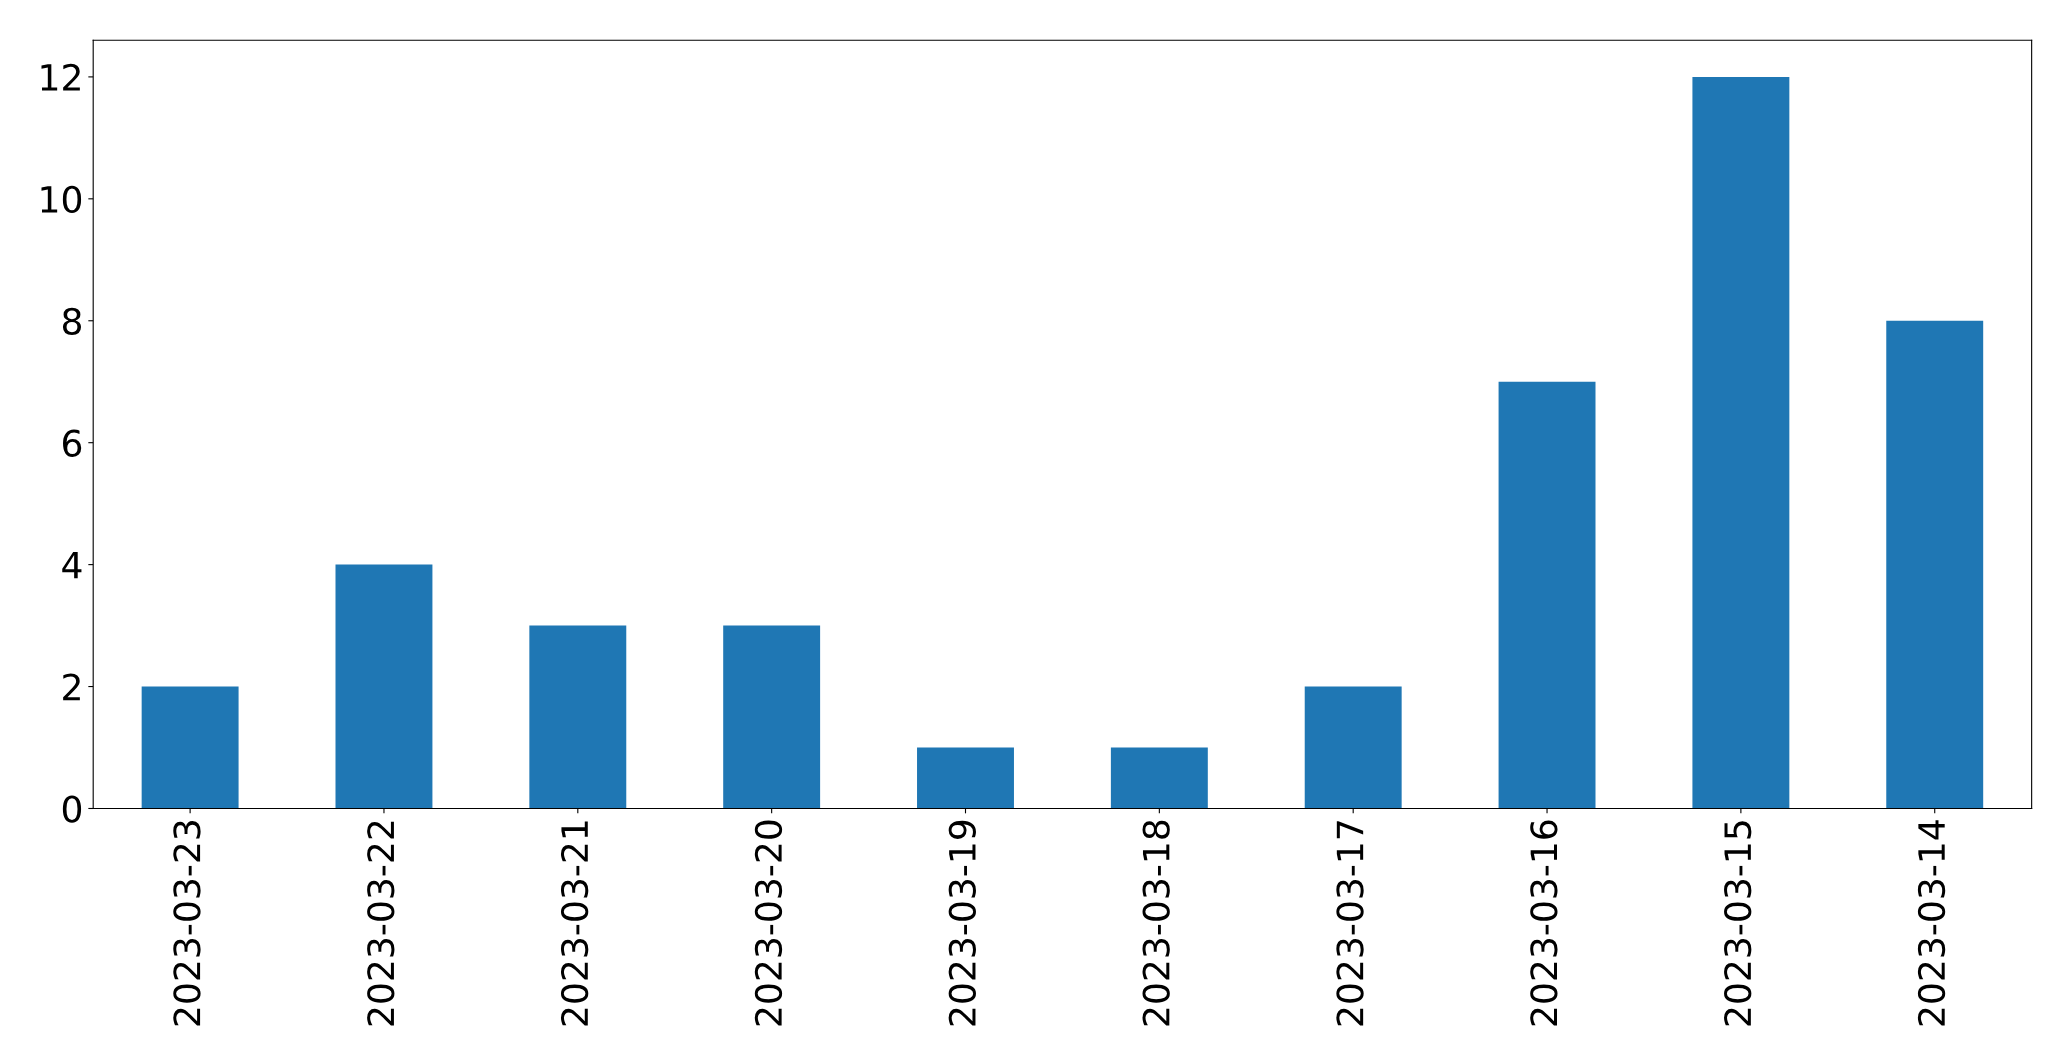 The width and height of the screenshot is (2071, 1061). I want to click on x-tick-label: 2023-03-14, so click(1931, 923).